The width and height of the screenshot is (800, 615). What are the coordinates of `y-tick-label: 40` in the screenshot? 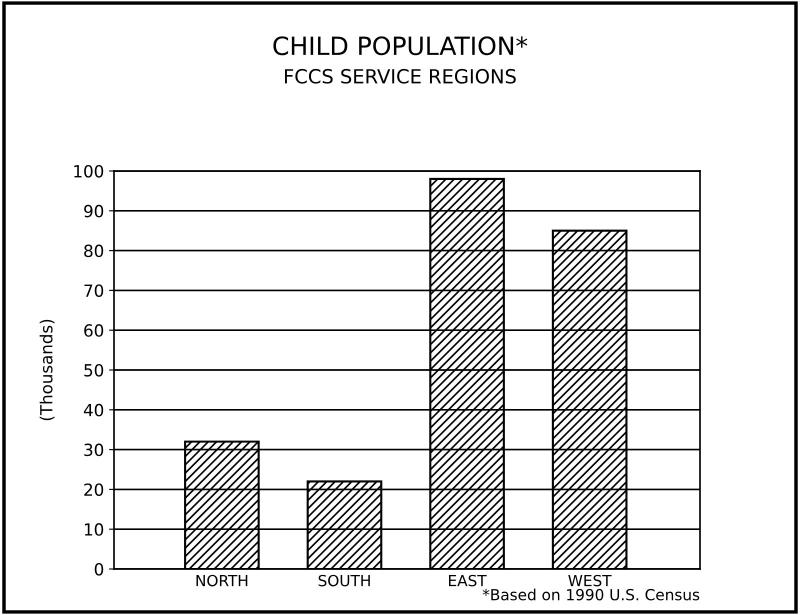 It's located at (94, 410).